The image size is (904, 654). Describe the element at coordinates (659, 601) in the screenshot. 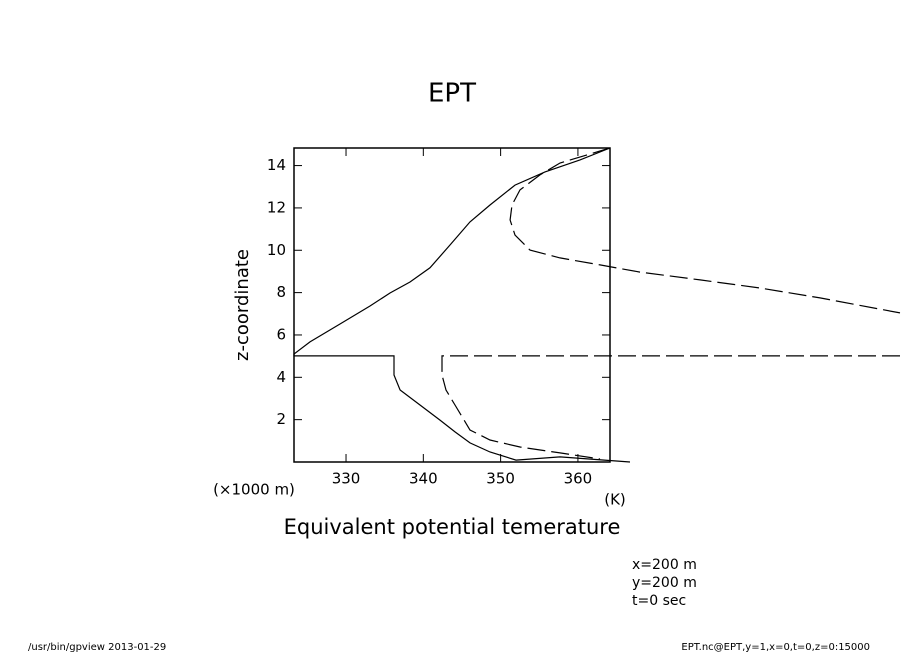

I see `info-line: t=0 sec` at that location.